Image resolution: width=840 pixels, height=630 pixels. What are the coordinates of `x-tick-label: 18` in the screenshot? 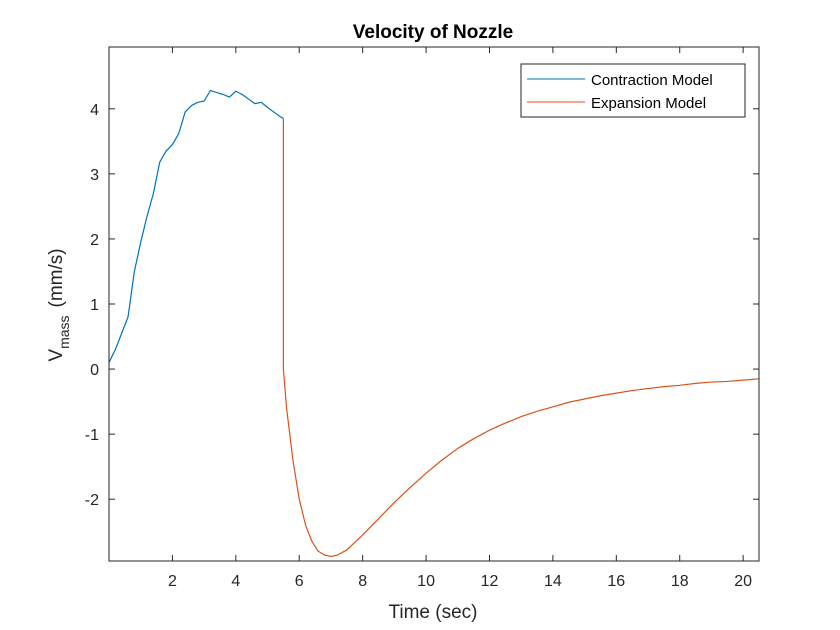 It's located at (680, 581).